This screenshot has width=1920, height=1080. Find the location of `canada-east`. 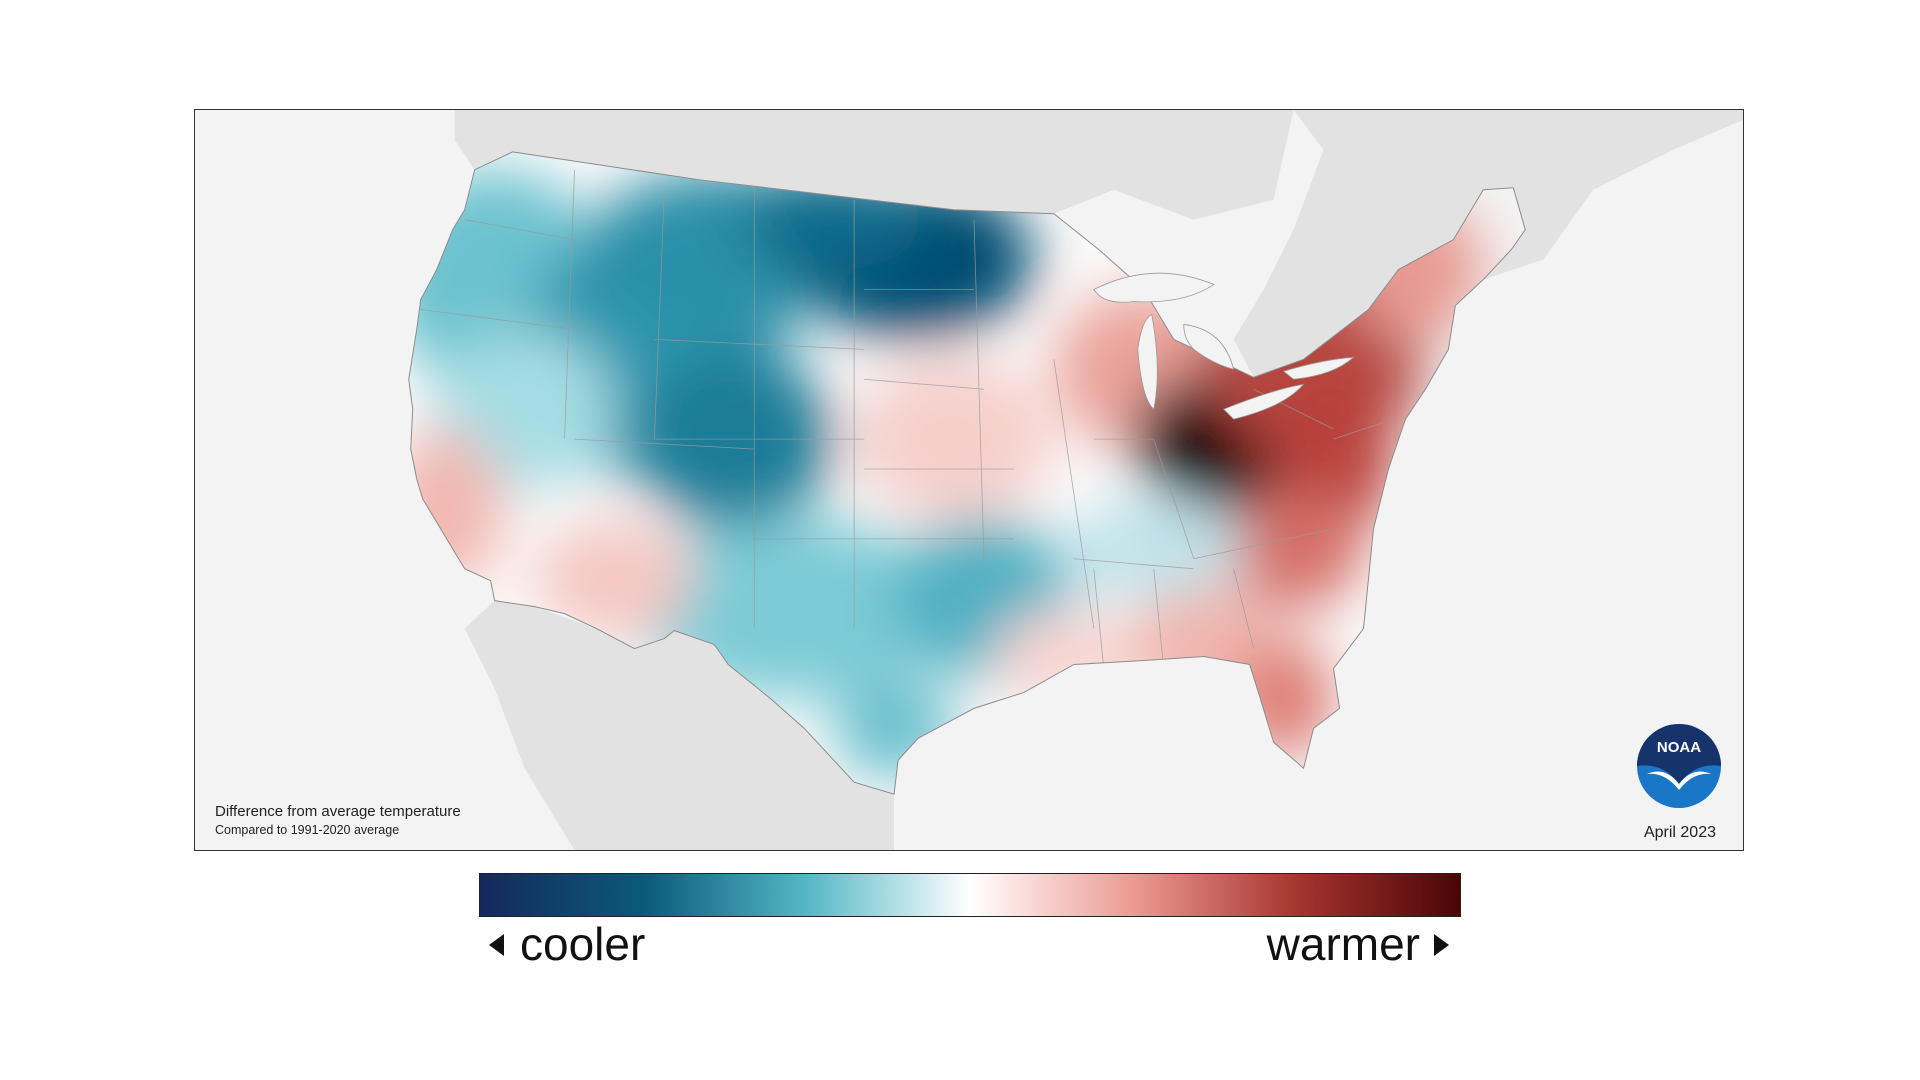

canada-east is located at coordinates (1488, 244).